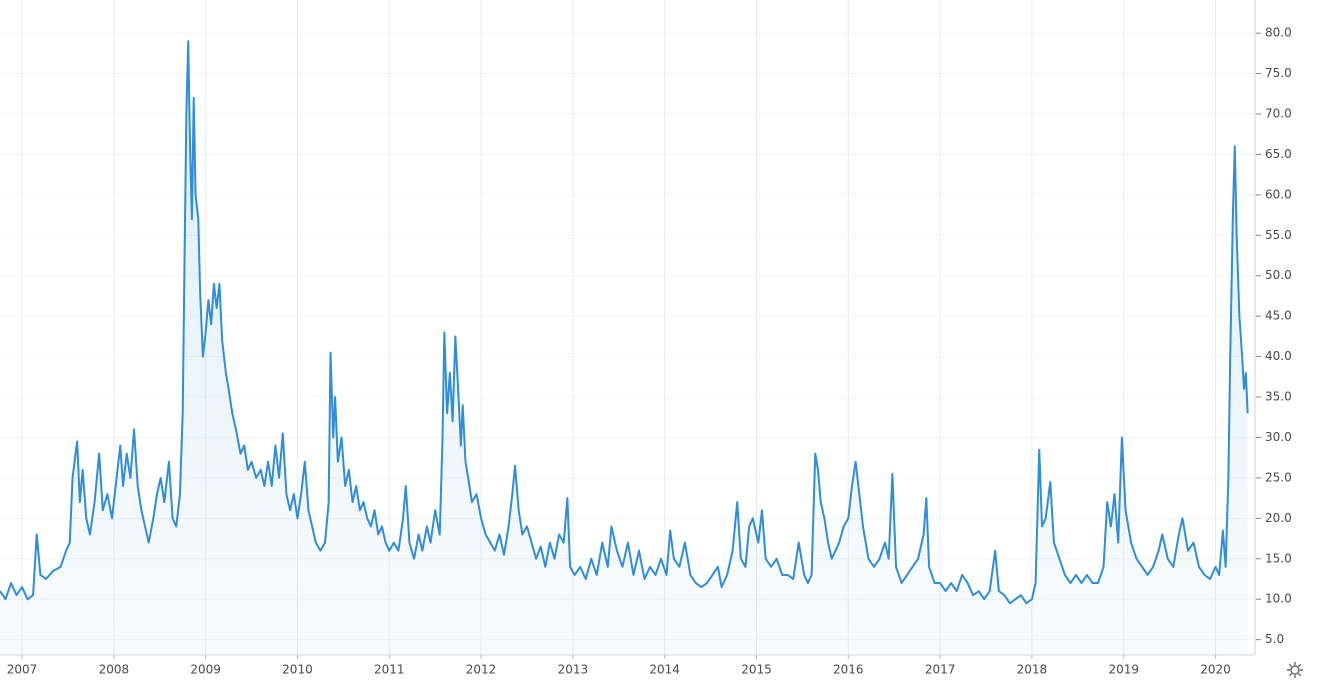 Image resolution: width=1320 pixels, height=687 pixels. I want to click on gear-center, so click(1295, 670).